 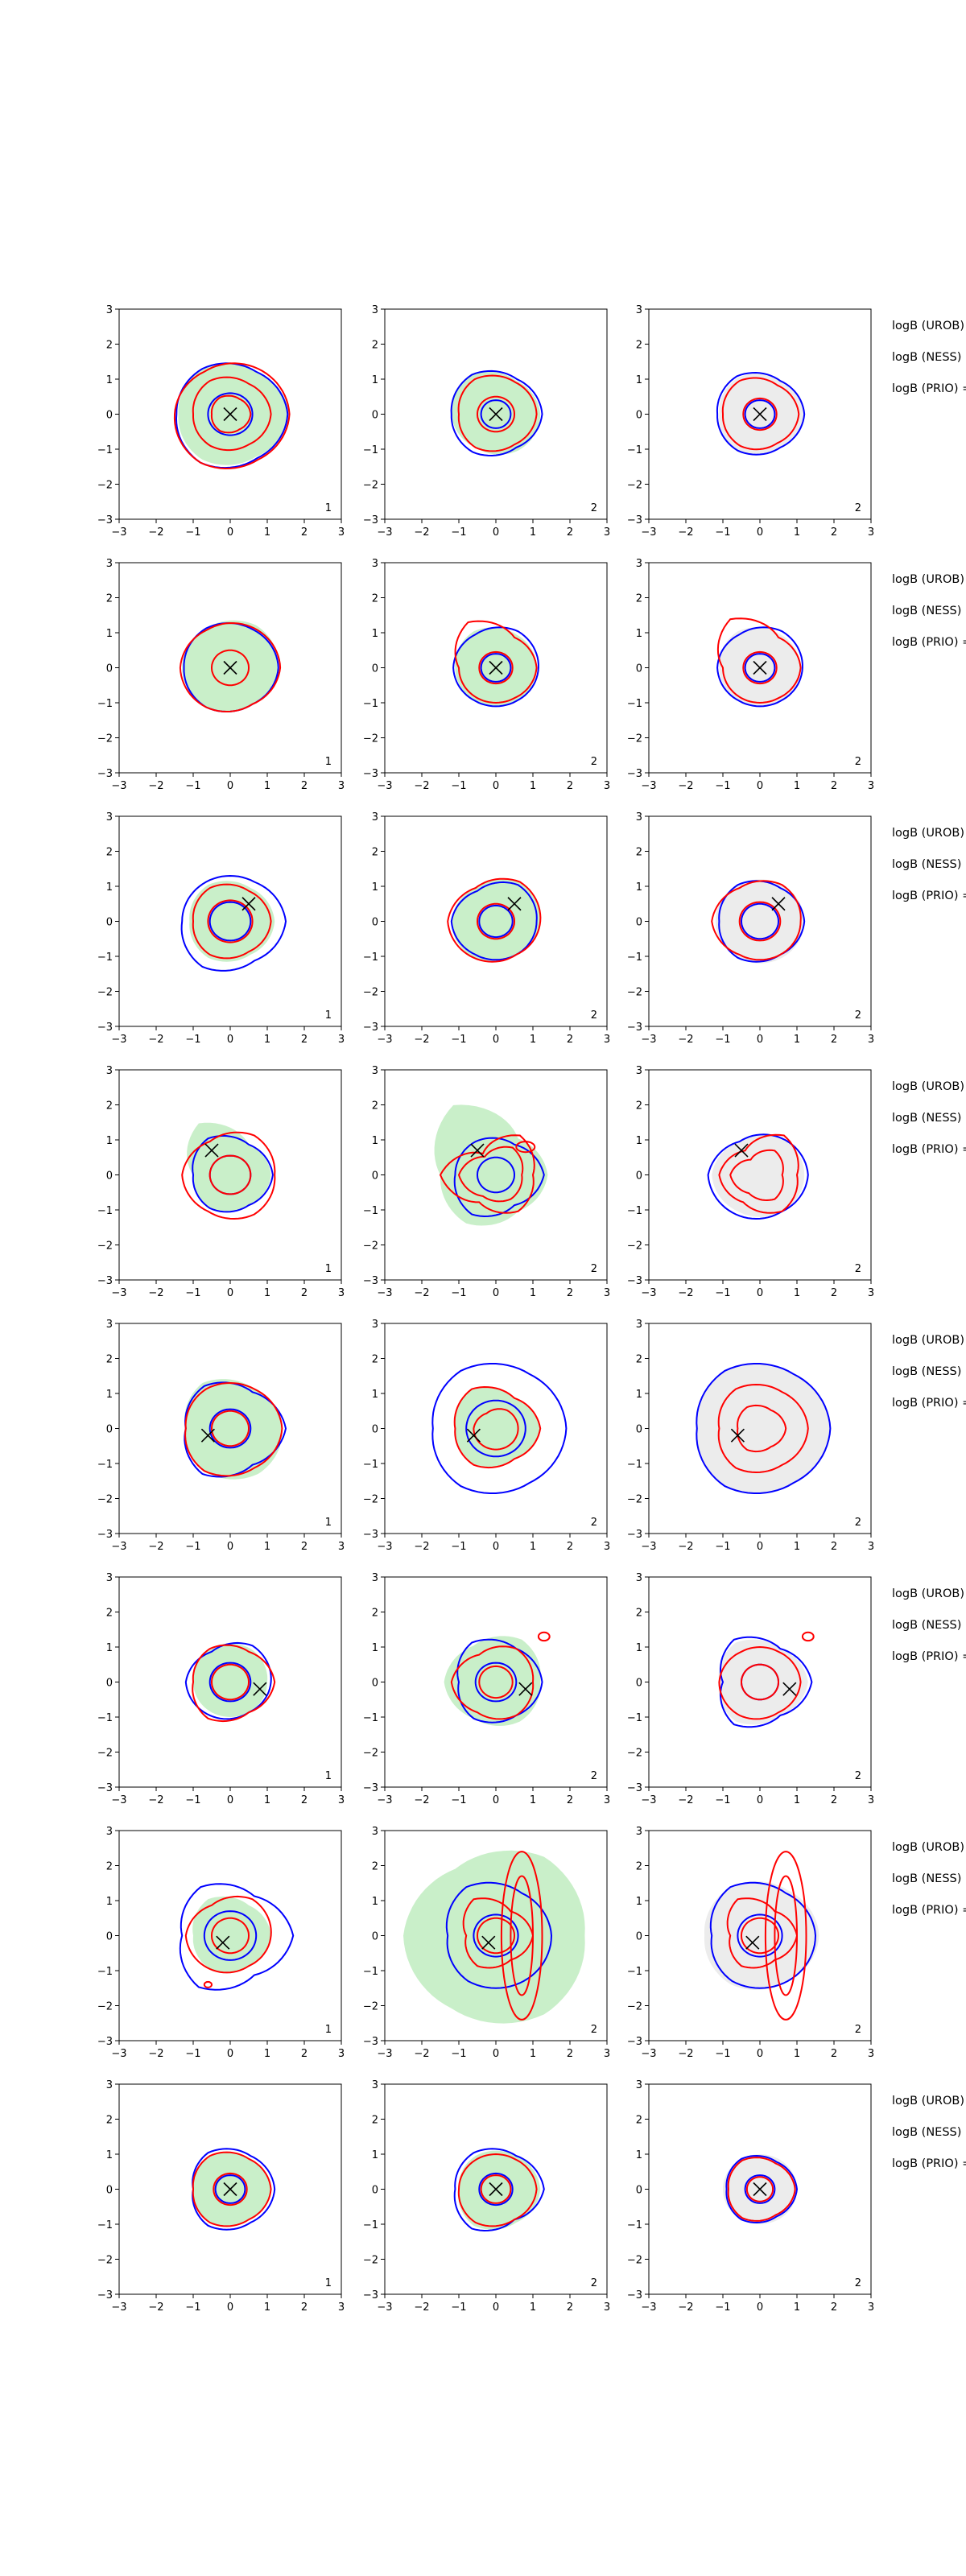 I want to click on panel-number: 1, so click(x=328, y=2030).